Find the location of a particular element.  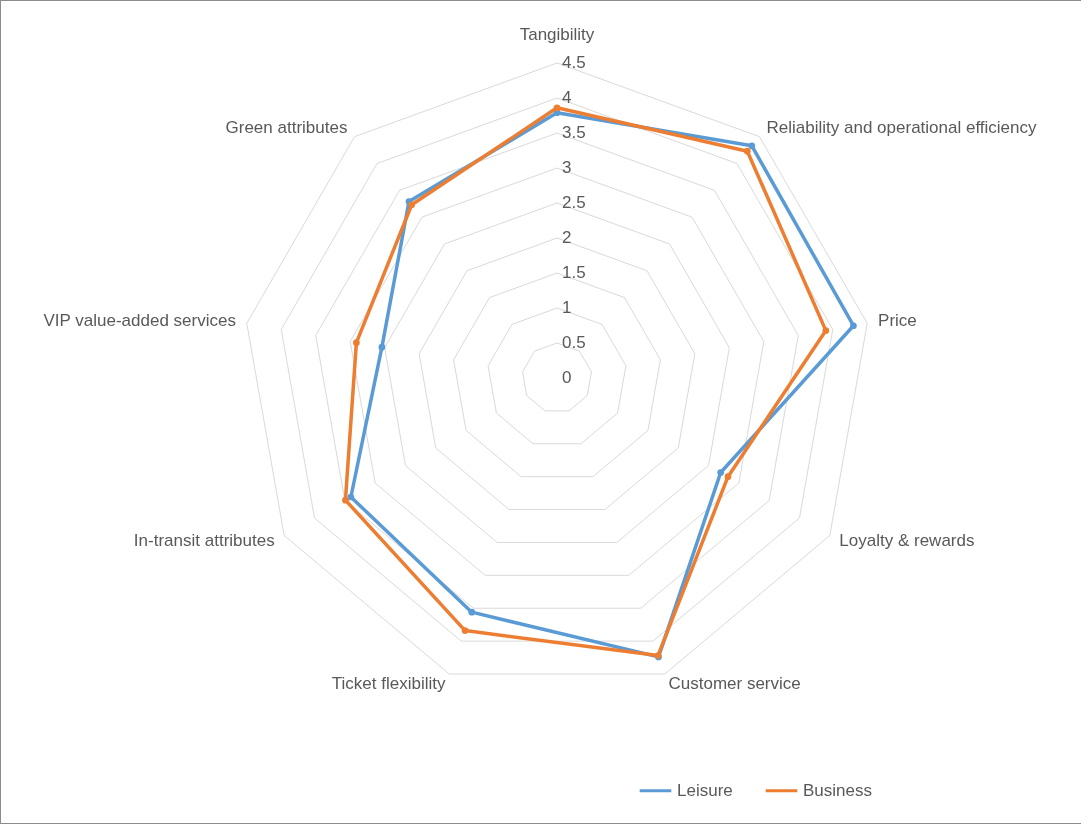

spoke-label: Customer service is located at coordinates (734, 684).